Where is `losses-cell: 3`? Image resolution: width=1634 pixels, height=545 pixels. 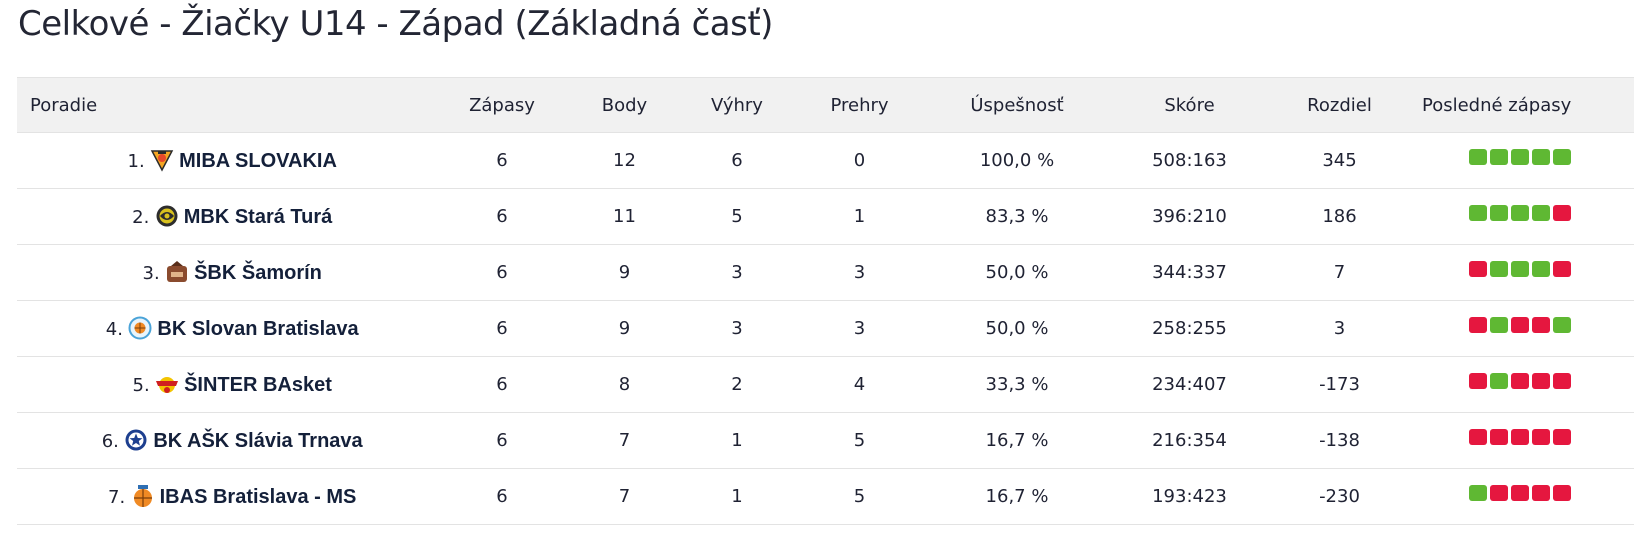 losses-cell: 3 is located at coordinates (859, 328).